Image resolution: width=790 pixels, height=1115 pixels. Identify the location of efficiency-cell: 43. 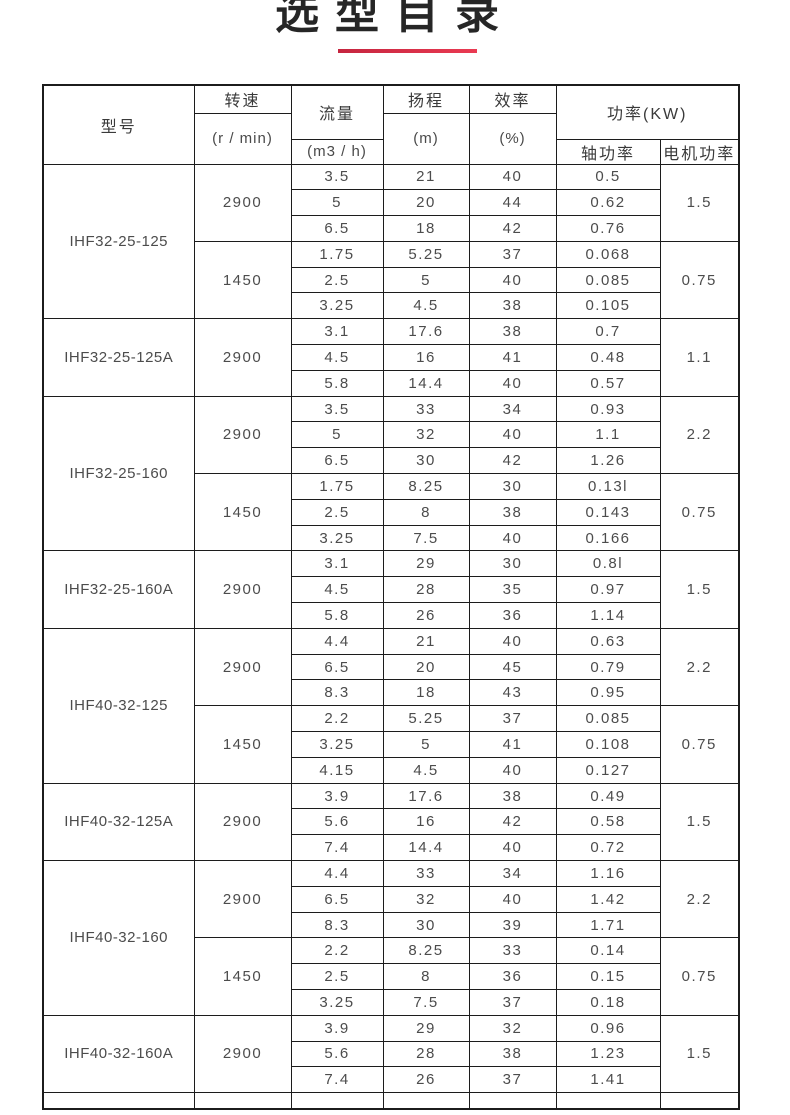
(512, 693).